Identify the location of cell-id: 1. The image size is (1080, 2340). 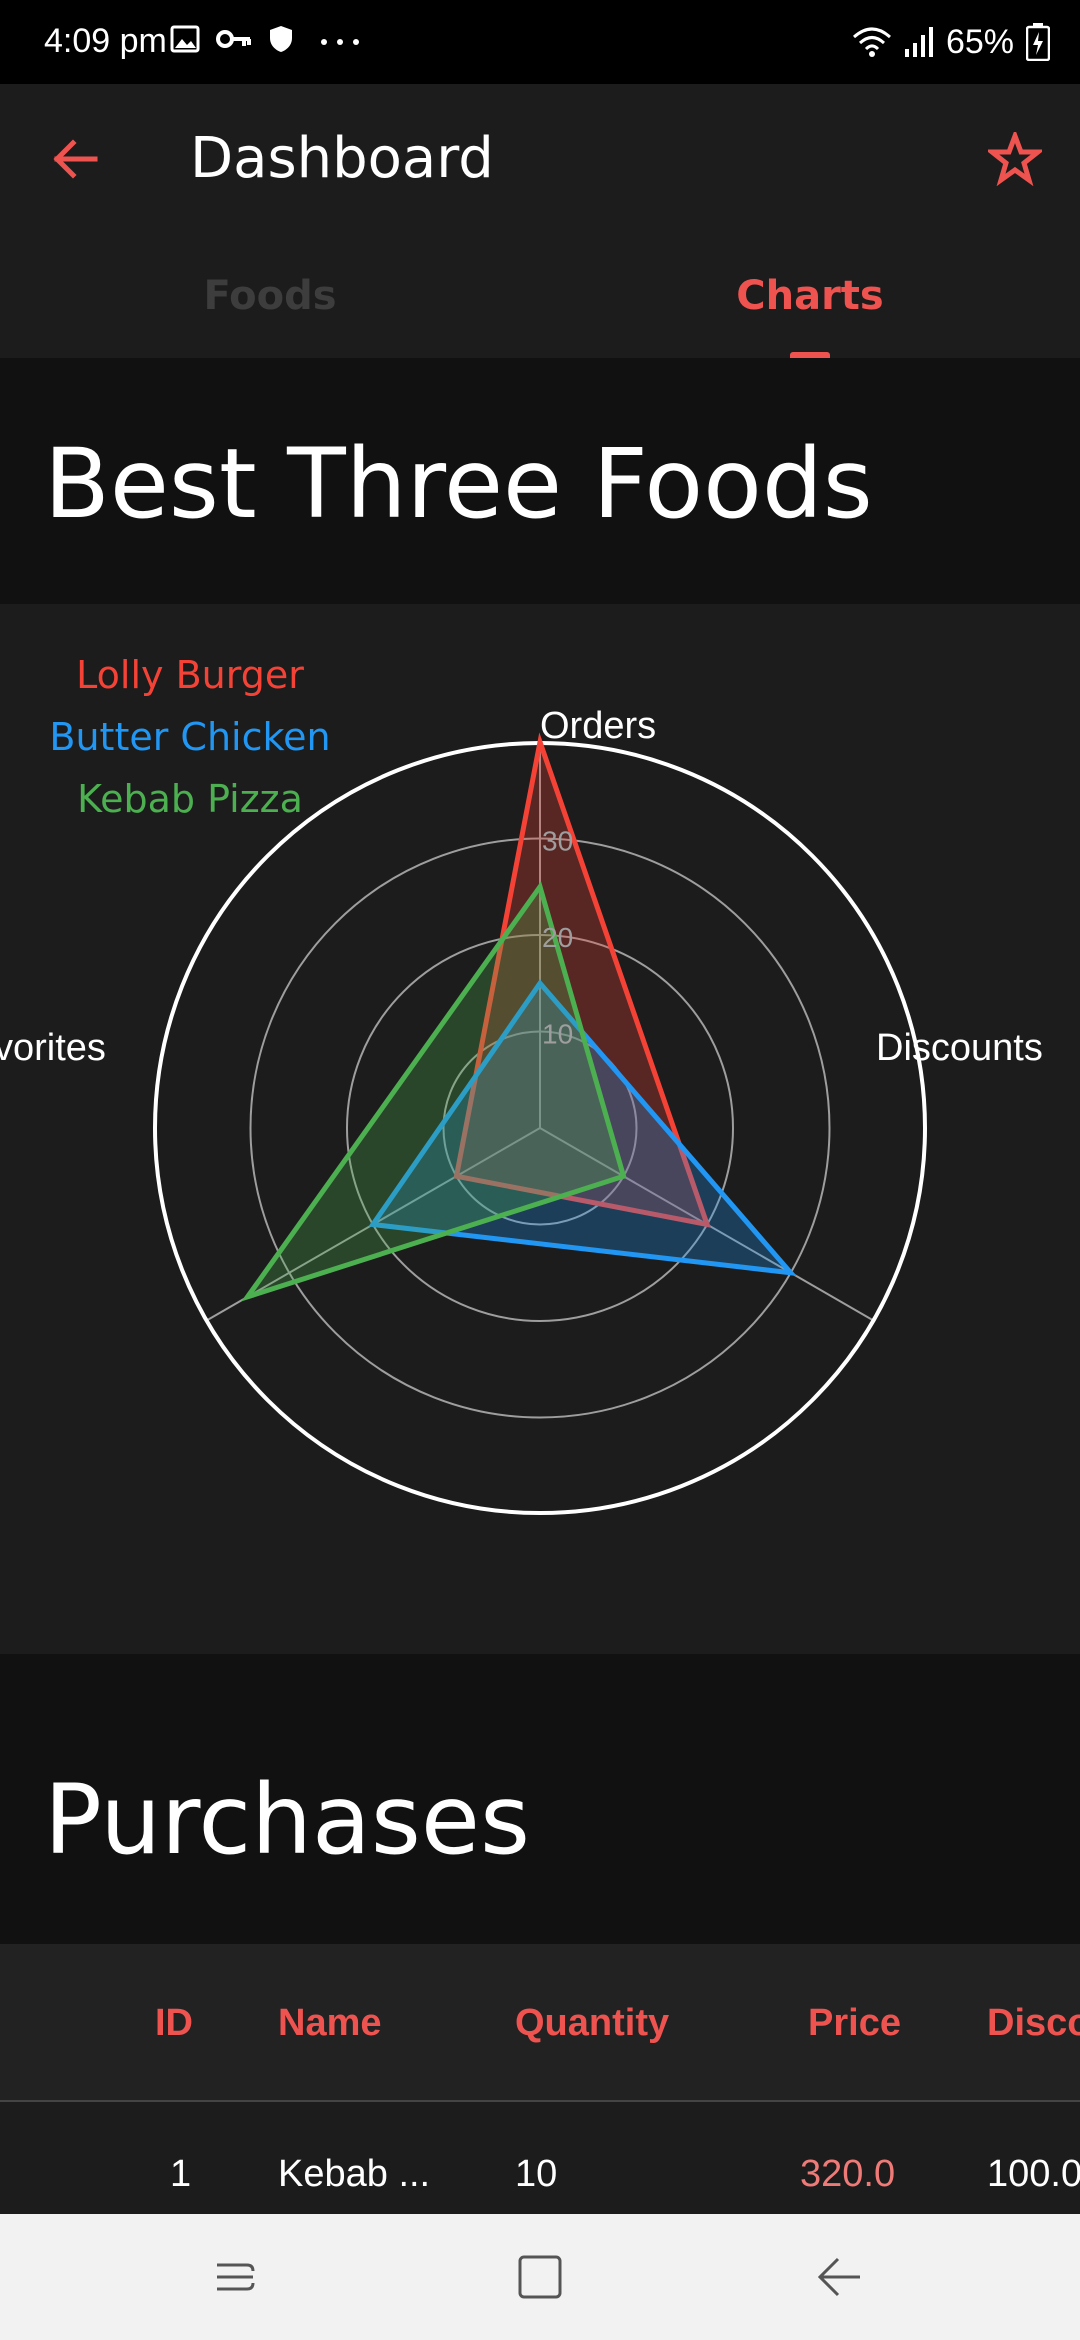
(181, 2174).